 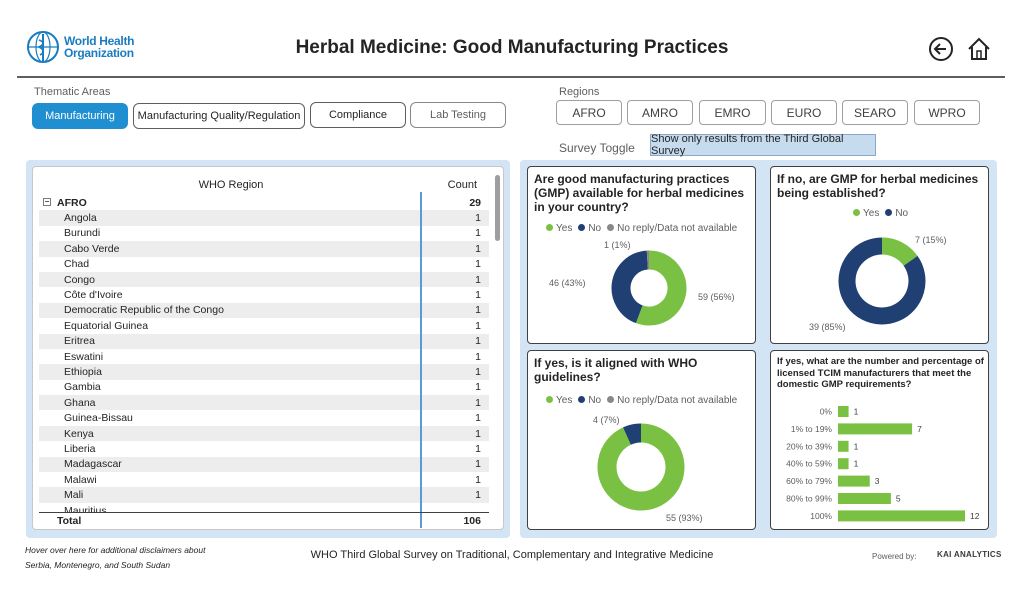 I want to click on table-row: Kenya 1, so click(x=264, y=433).